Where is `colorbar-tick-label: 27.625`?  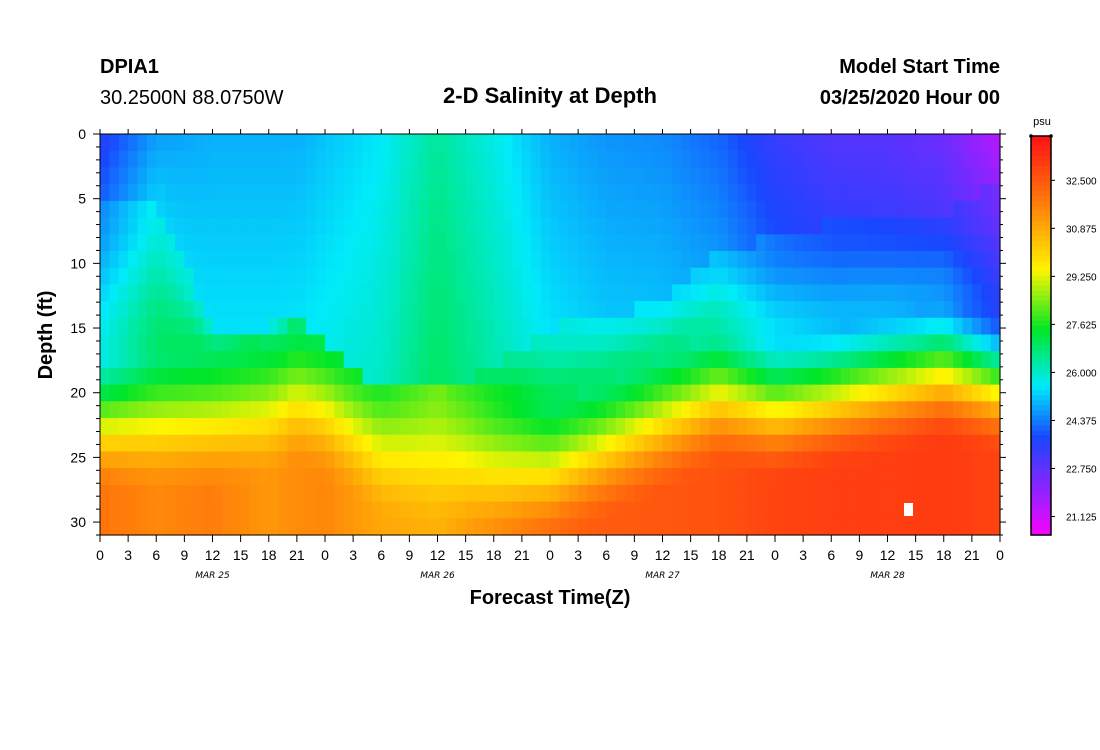 colorbar-tick-label: 27.625 is located at coordinates (1081, 325).